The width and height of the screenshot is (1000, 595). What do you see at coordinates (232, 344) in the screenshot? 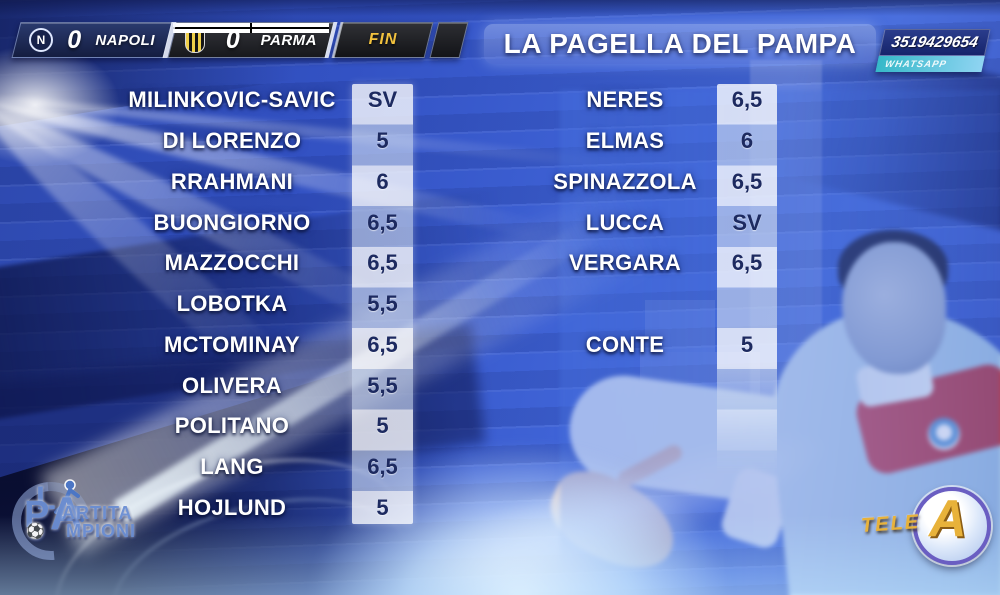
I see `player-name: MCTOMINAY` at bounding box center [232, 344].